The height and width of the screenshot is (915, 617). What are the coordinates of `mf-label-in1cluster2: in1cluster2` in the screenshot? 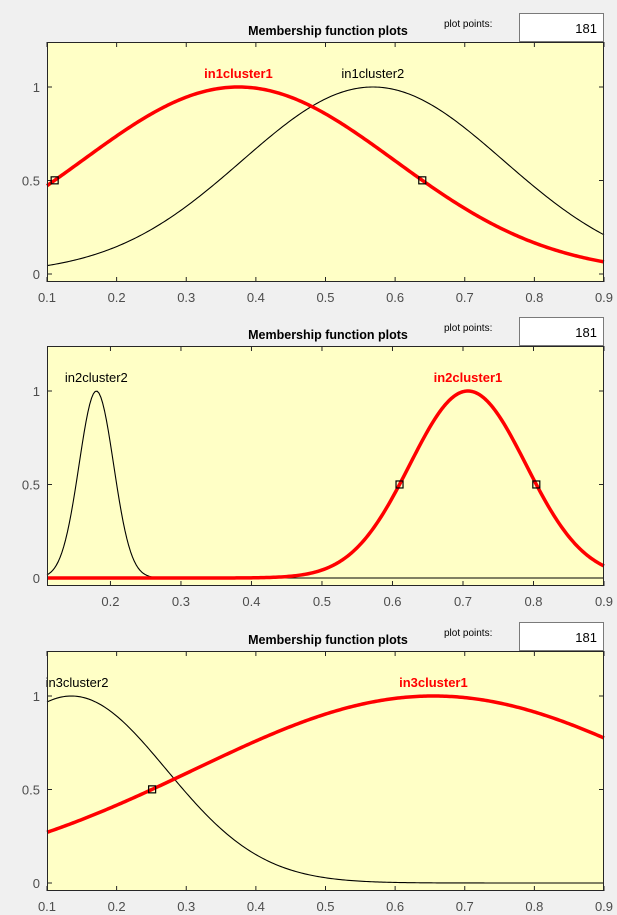 It's located at (372, 73).